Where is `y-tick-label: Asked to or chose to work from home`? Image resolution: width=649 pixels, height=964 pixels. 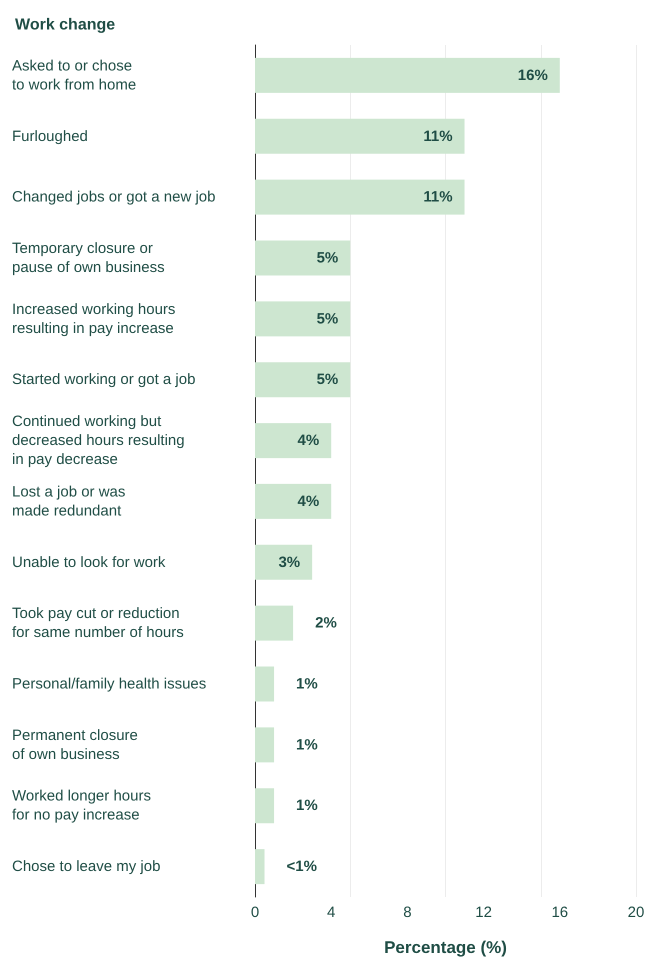 y-tick-label: Asked to or chose to work from home is located at coordinates (74, 75).